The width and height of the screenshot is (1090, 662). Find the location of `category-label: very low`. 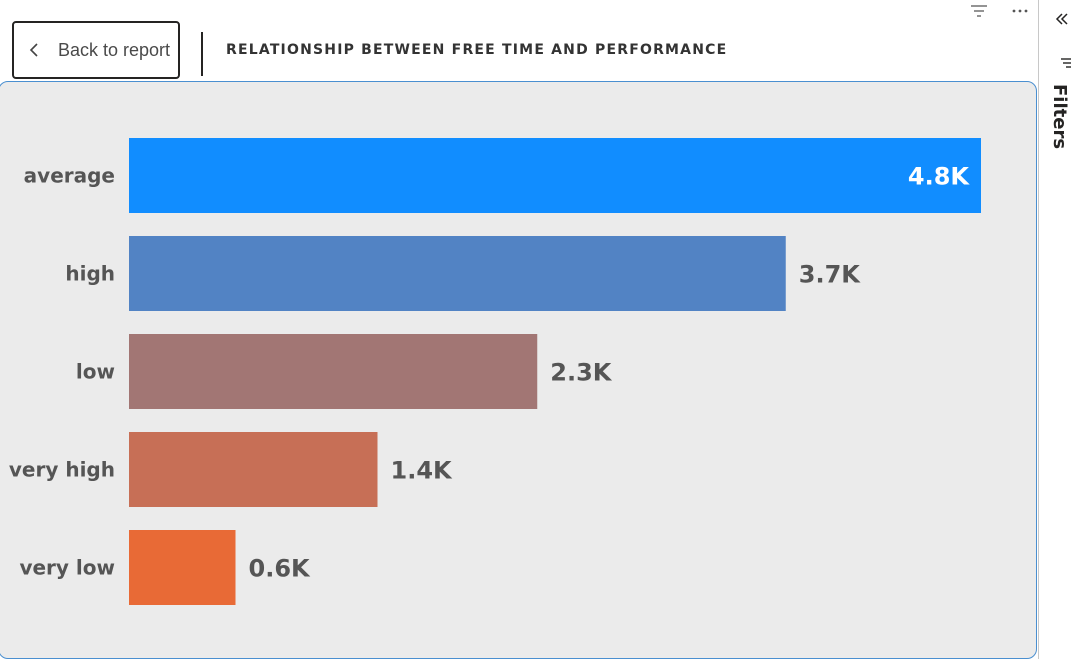

category-label: very low is located at coordinates (67, 568).